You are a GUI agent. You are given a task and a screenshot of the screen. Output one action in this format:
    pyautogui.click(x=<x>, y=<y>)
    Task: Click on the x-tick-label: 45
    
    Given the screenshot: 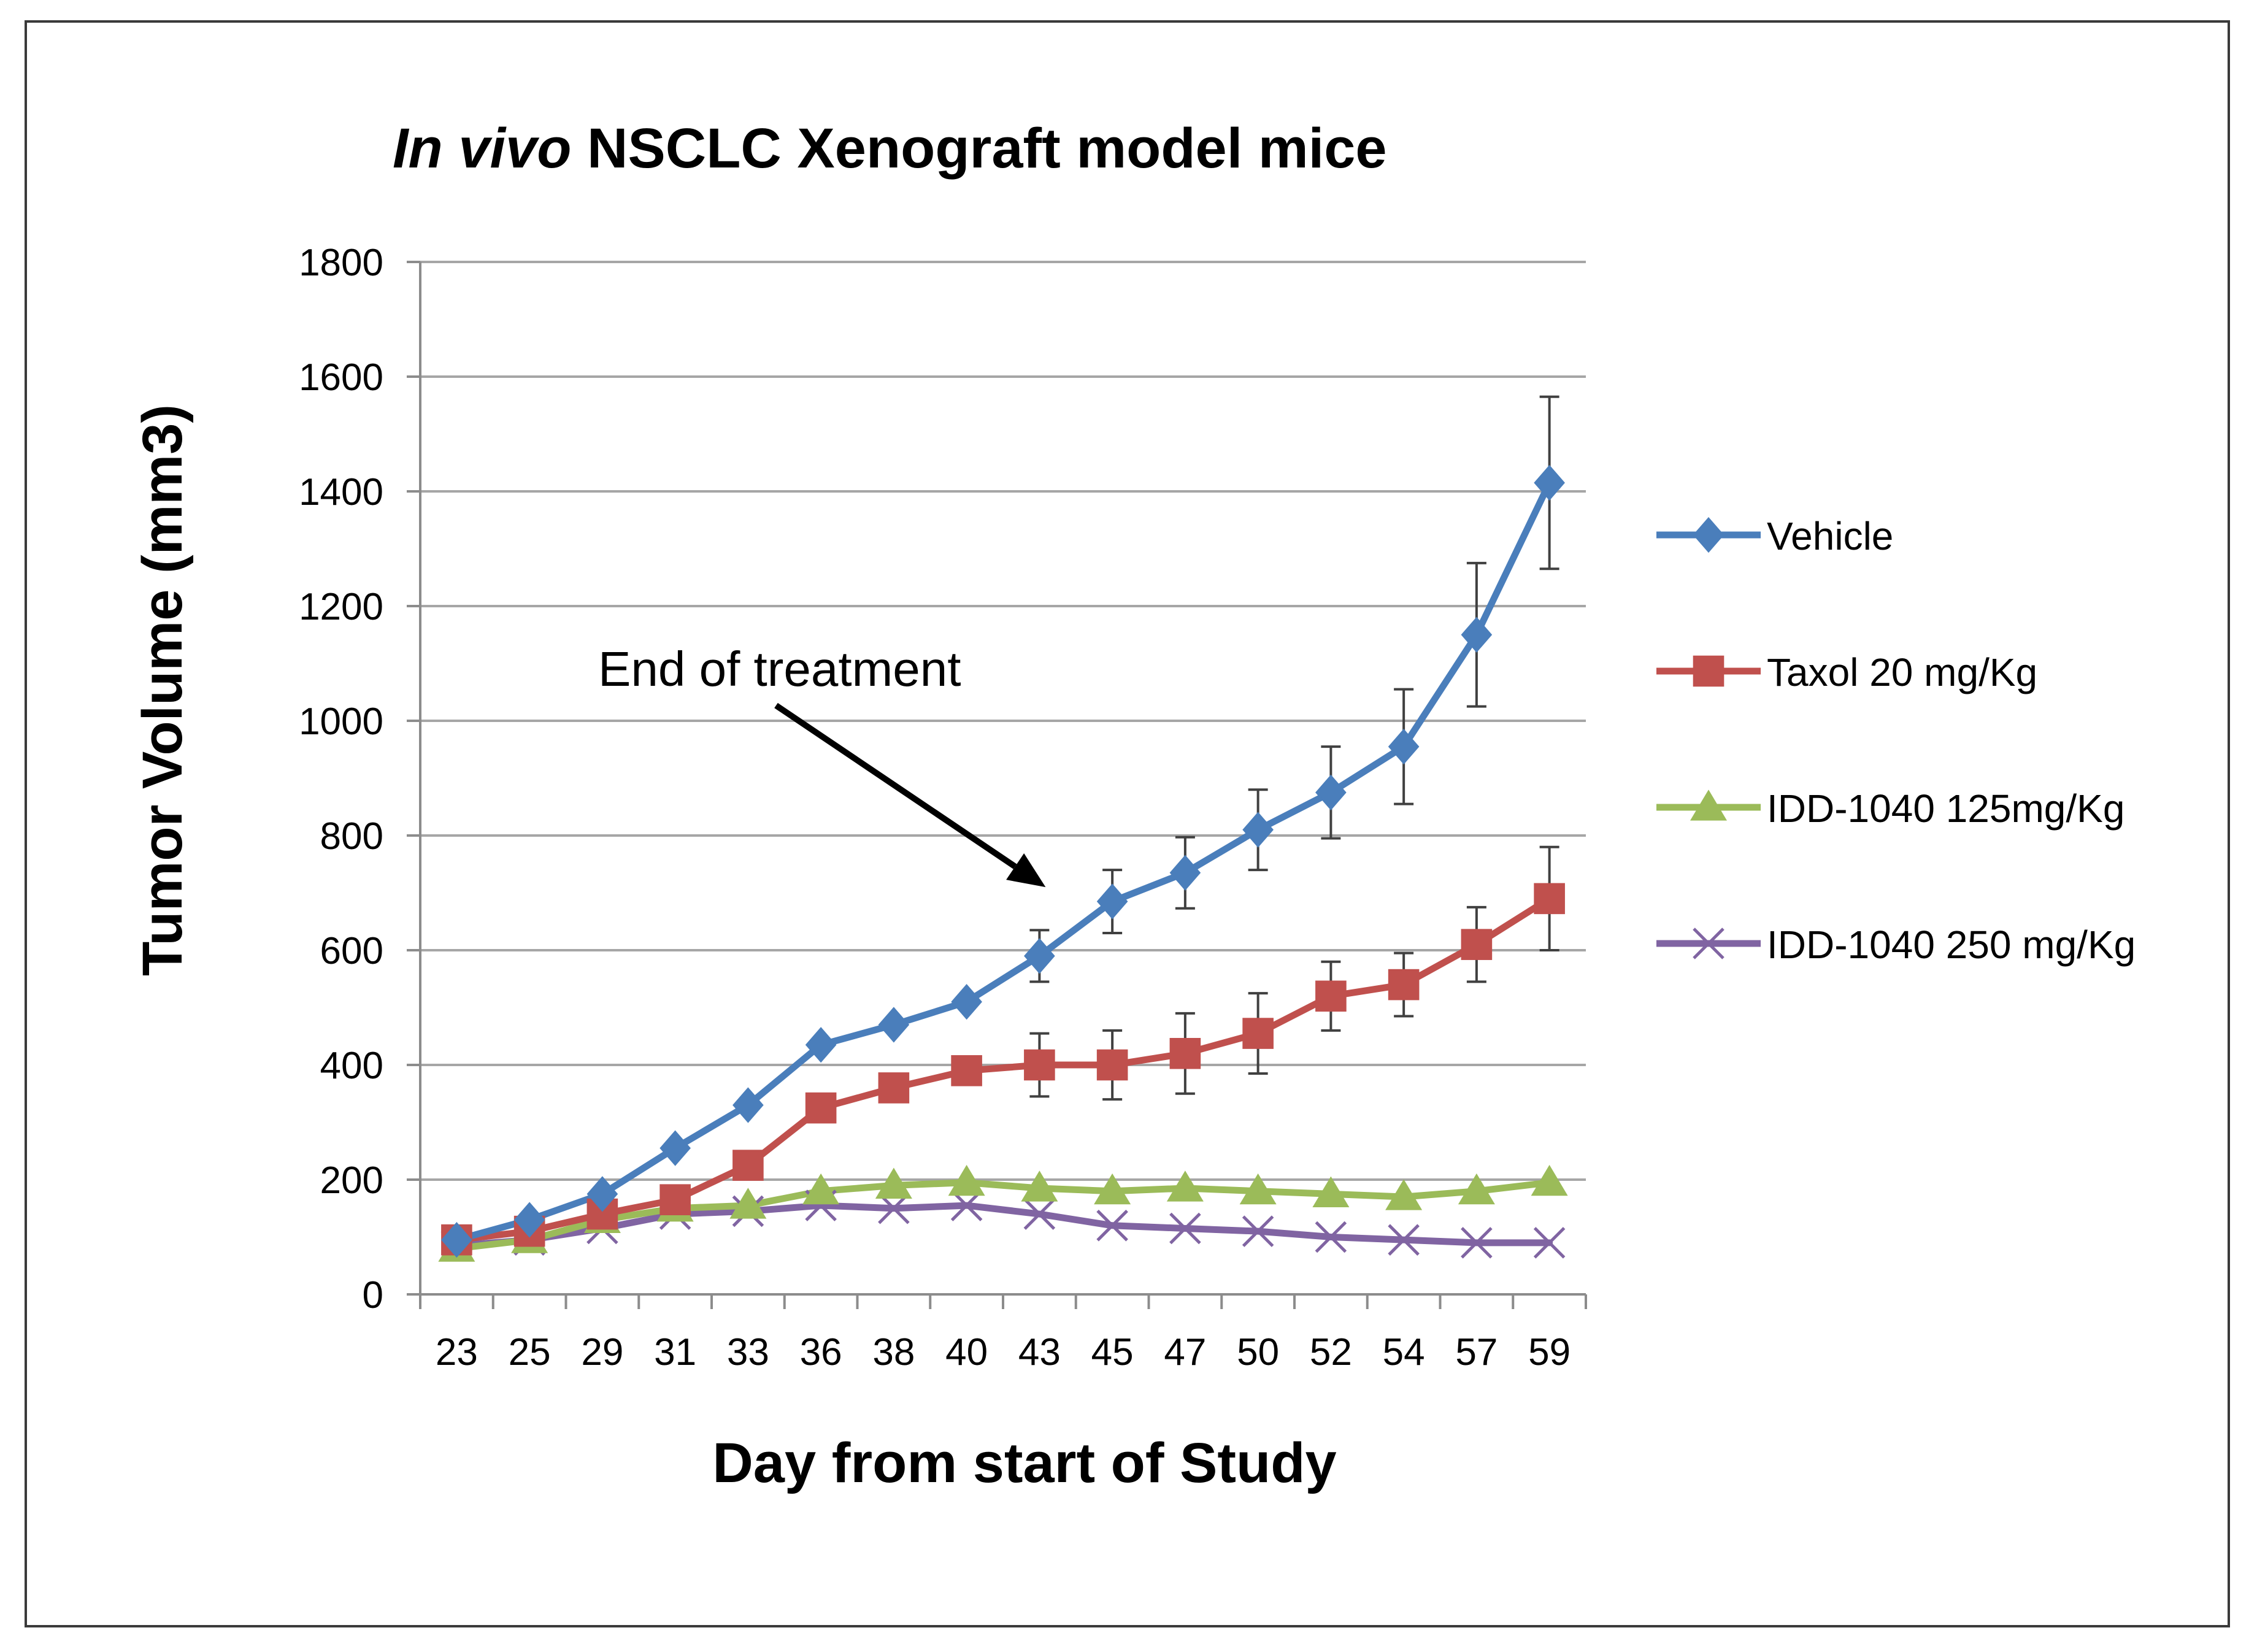 What is the action you would take?
    pyautogui.click(x=1112, y=1352)
    